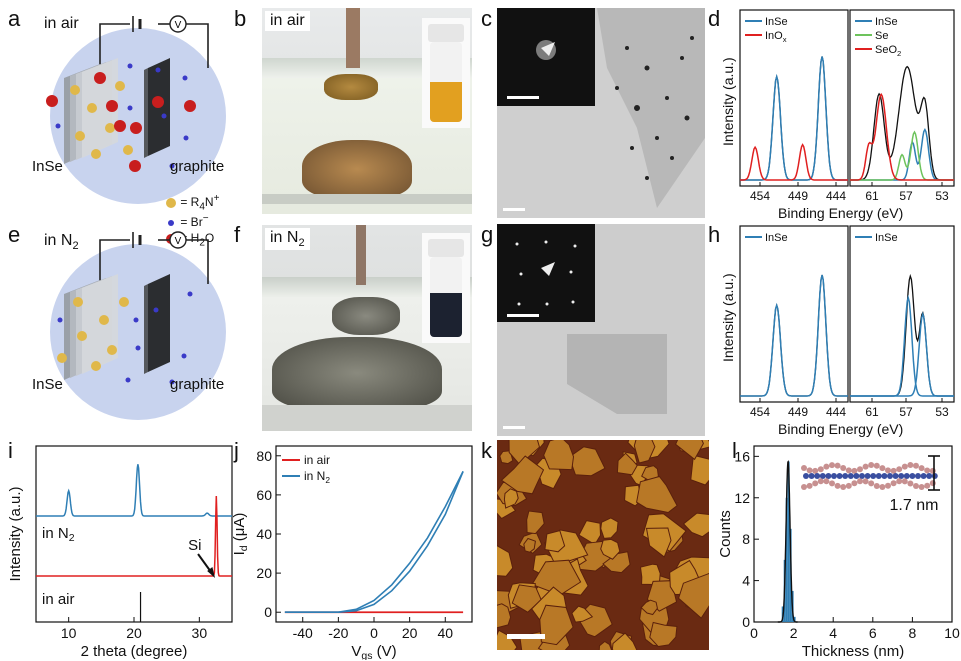 The width and height of the screenshot is (961, 661). What do you see at coordinates (197, 45) in the screenshot?
I see `wire-right` at bounding box center [197, 45].